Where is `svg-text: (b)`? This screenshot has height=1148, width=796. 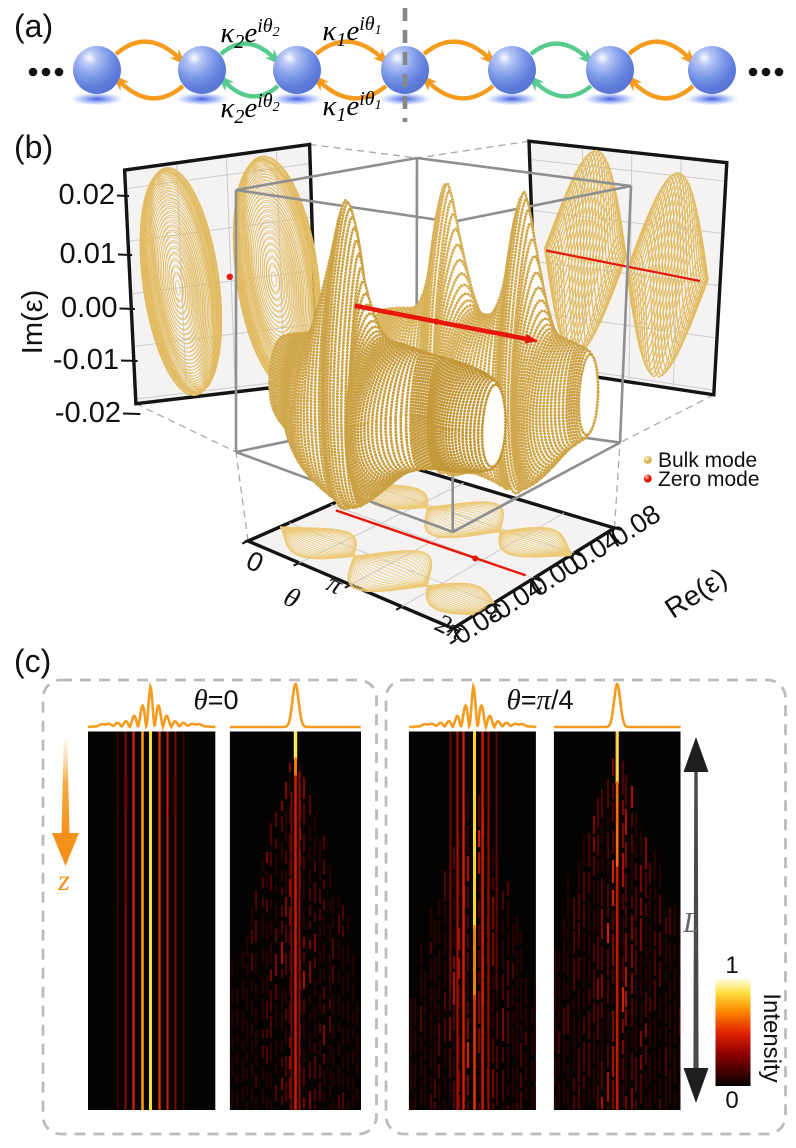
svg-text: (b) is located at coordinates (33, 147).